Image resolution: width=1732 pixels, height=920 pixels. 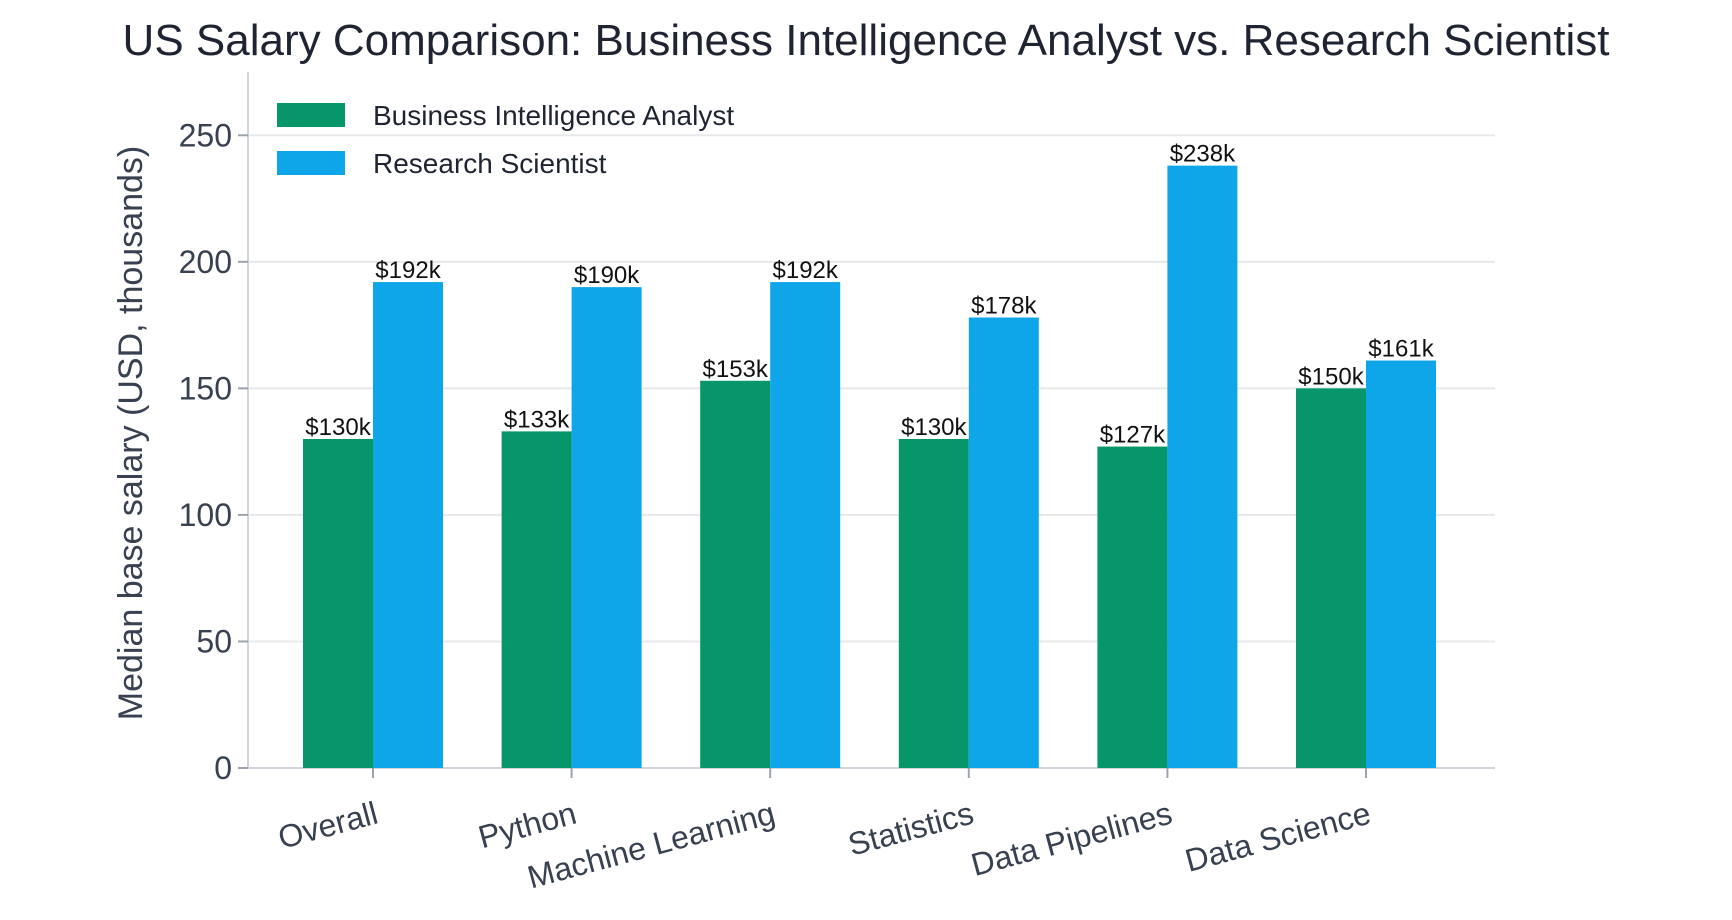 I want to click on legend-swatch-bi-analyst, so click(x=311, y=115).